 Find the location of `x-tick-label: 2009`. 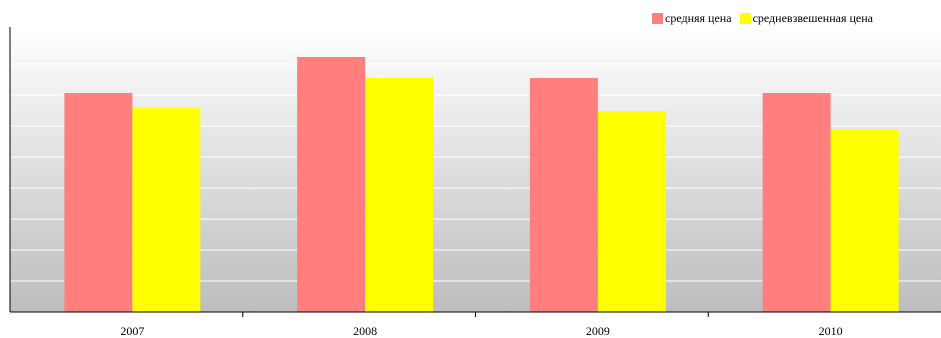

x-tick-label: 2009 is located at coordinates (598, 331).